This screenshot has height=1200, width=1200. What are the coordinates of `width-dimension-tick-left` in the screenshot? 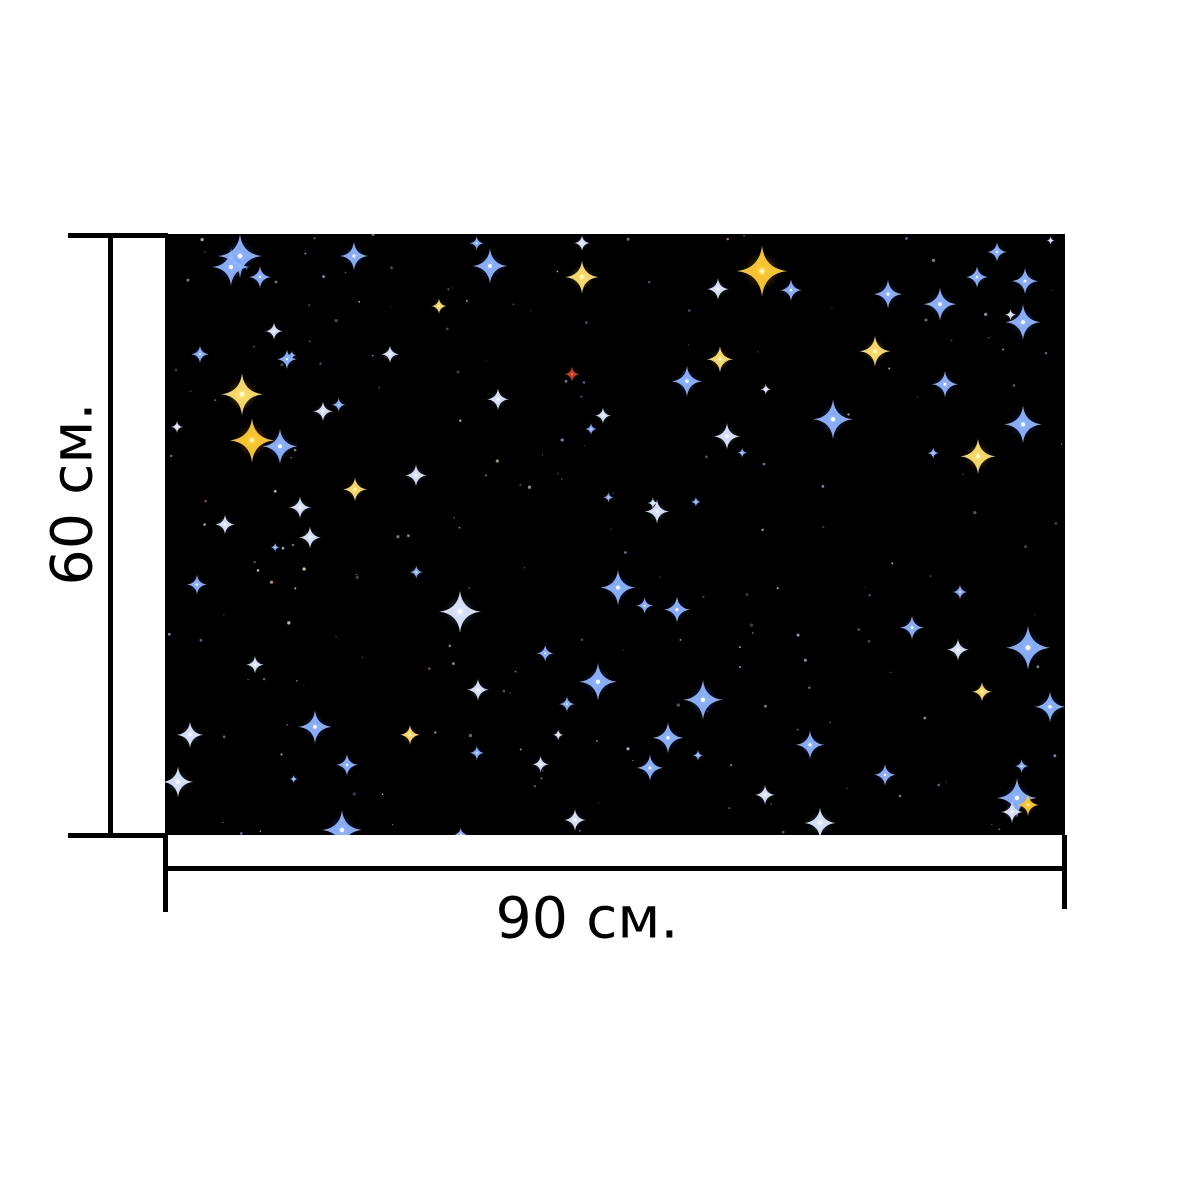 It's located at (165, 873).